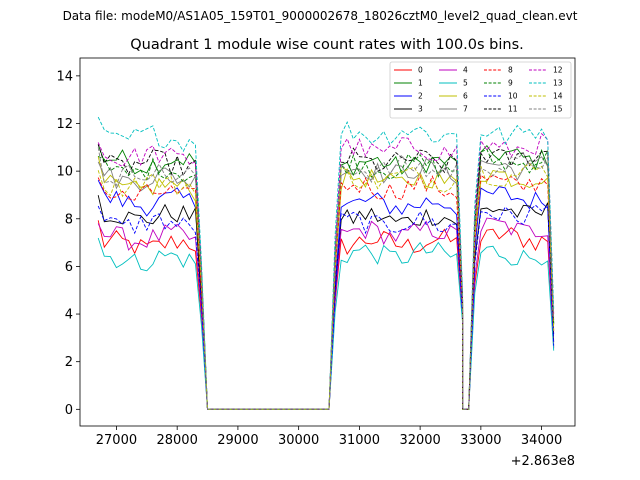 Image resolution: width=640 pixels, height=480 pixels. Describe the element at coordinates (420, 109) in the screenshot. I see `legend-label-3: 3` at that location.